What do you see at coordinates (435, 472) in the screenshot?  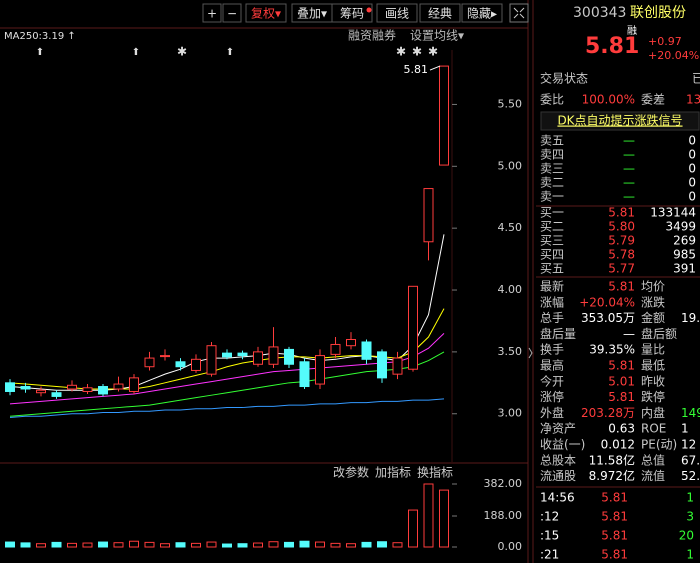 I see `indicator-button: 换指标` at bounding box center [435, 472].